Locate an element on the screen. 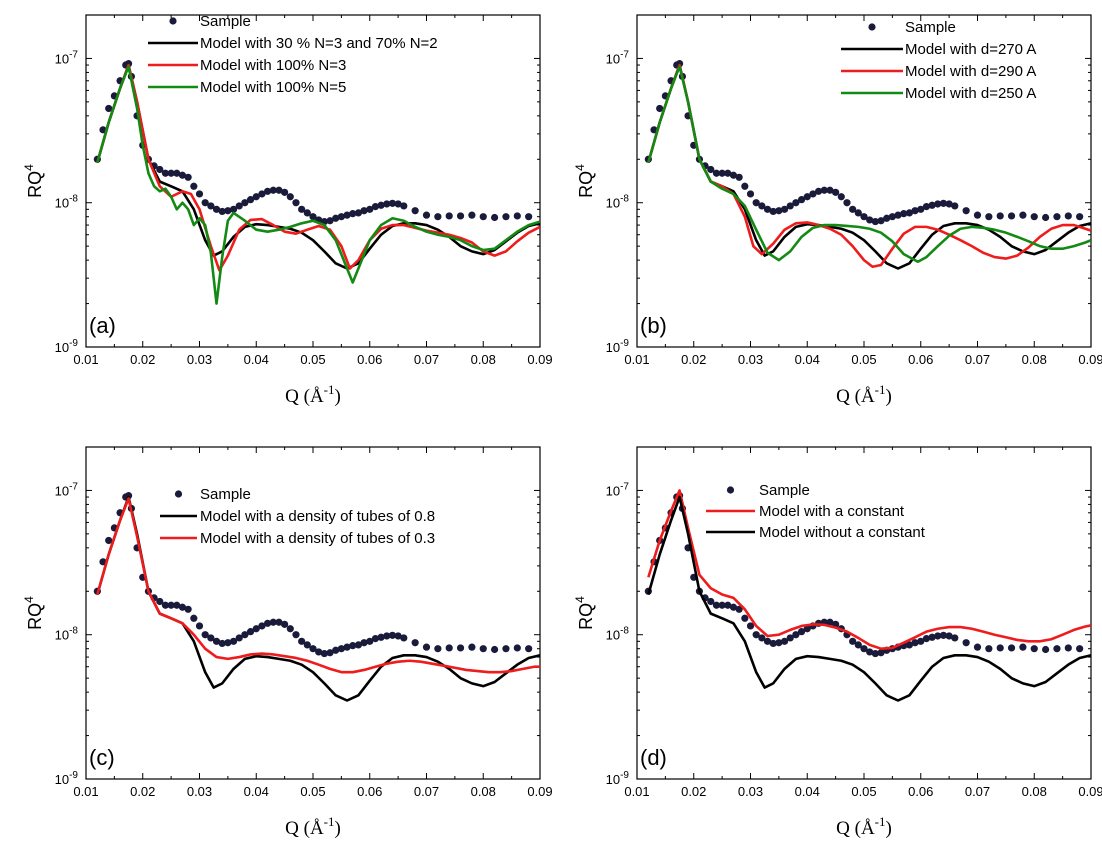 Image resolution: width=1102 pixels, height=867 pixels. legend-label: Model with 100% N=3 is located at coordinates (273, 65).